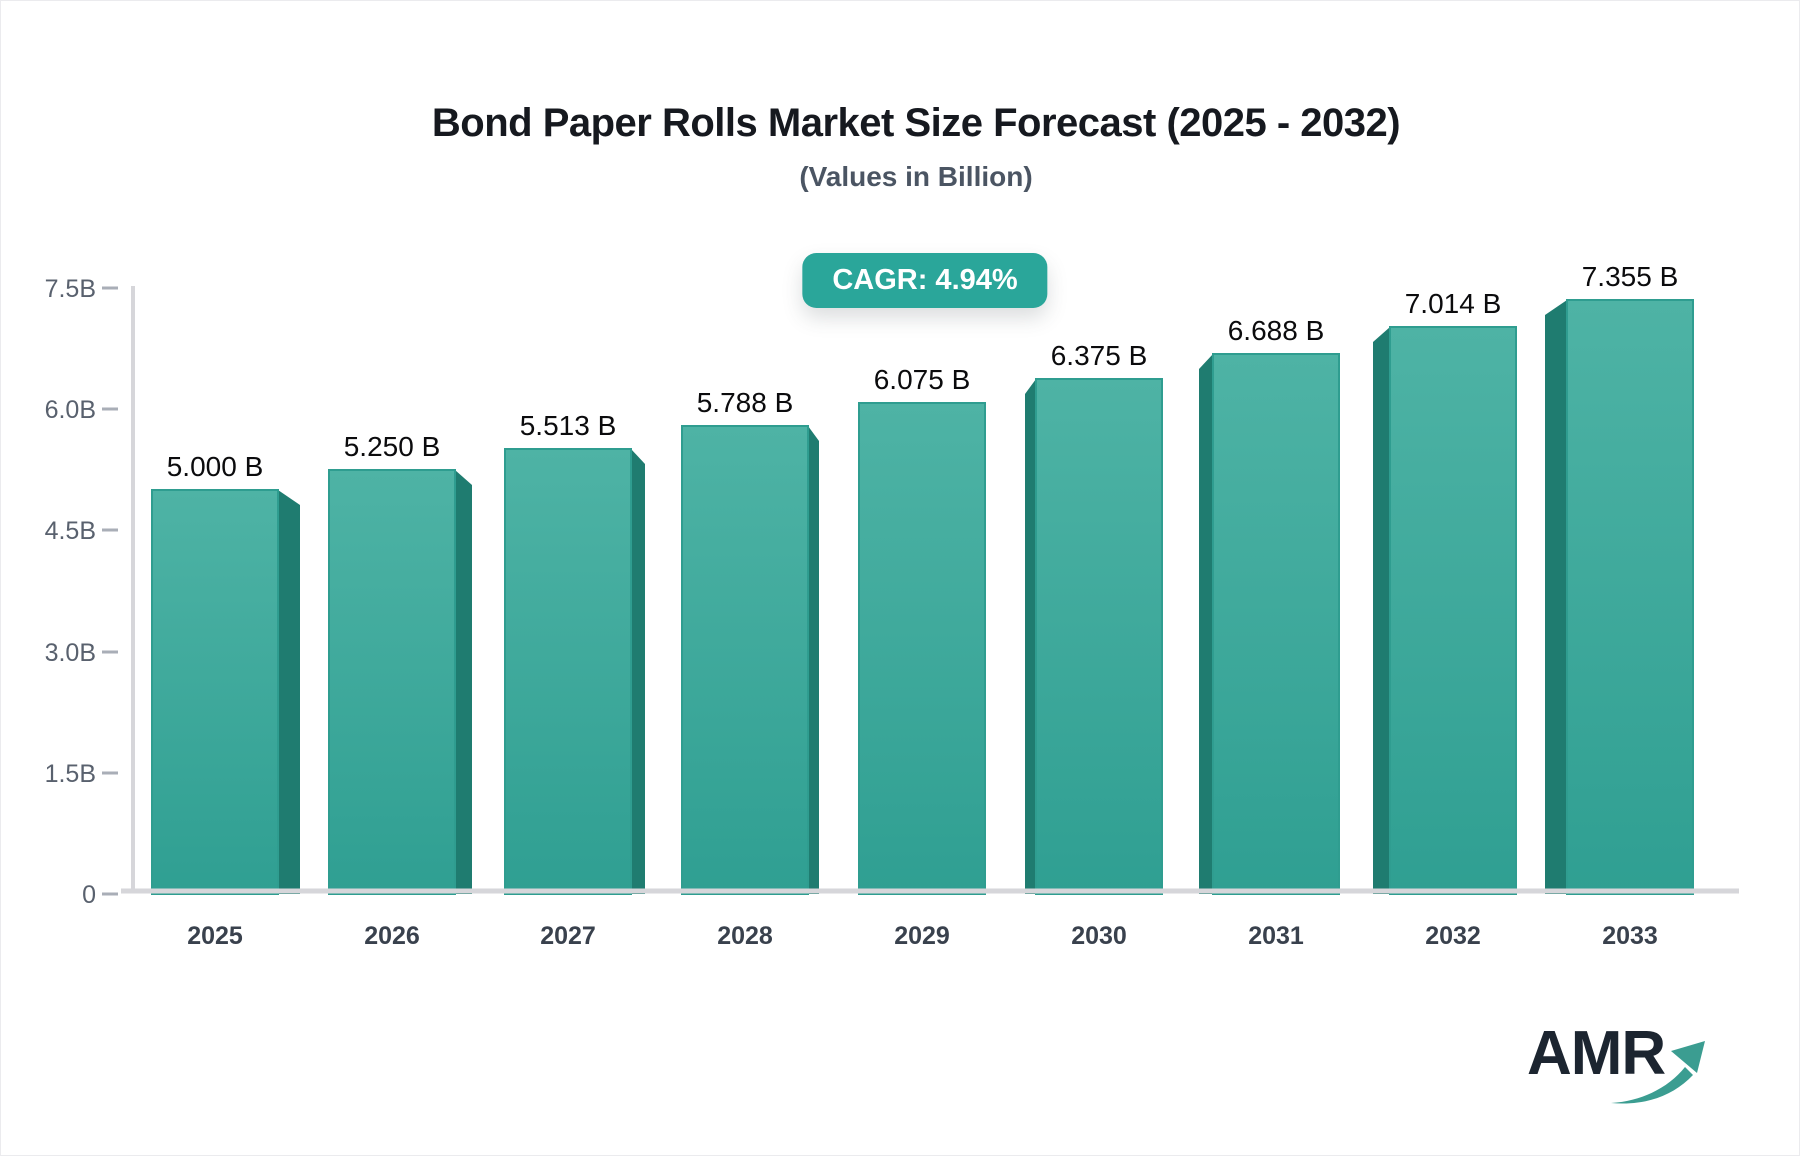  I want to click on x-axis-tick-label: 2025, so click(215, 936).